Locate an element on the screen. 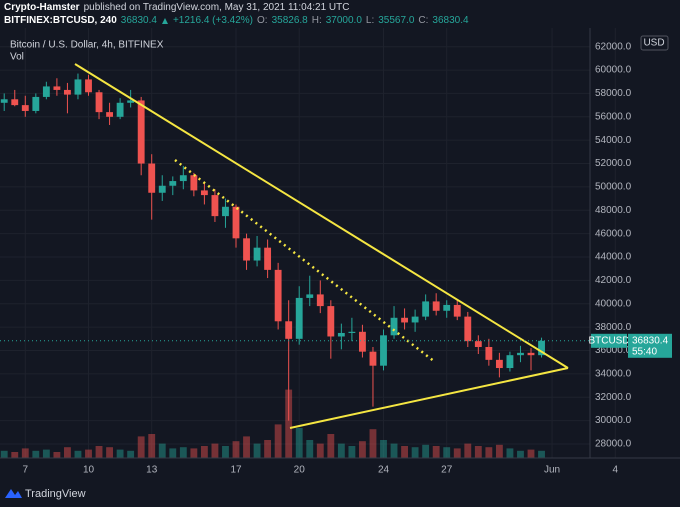 The width and height of the screenshot is (680, 507). up-arrow is located at coordinates (164, 20).